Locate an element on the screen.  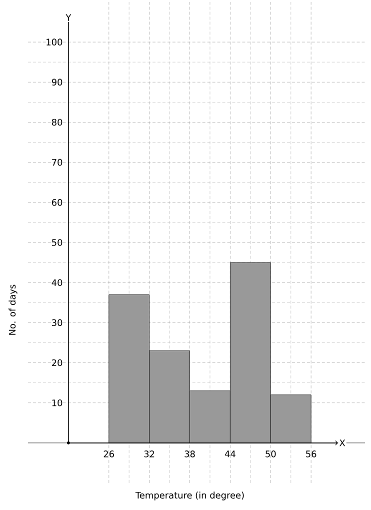
x-tick-label: 56 is located at coordinates (311, 454).